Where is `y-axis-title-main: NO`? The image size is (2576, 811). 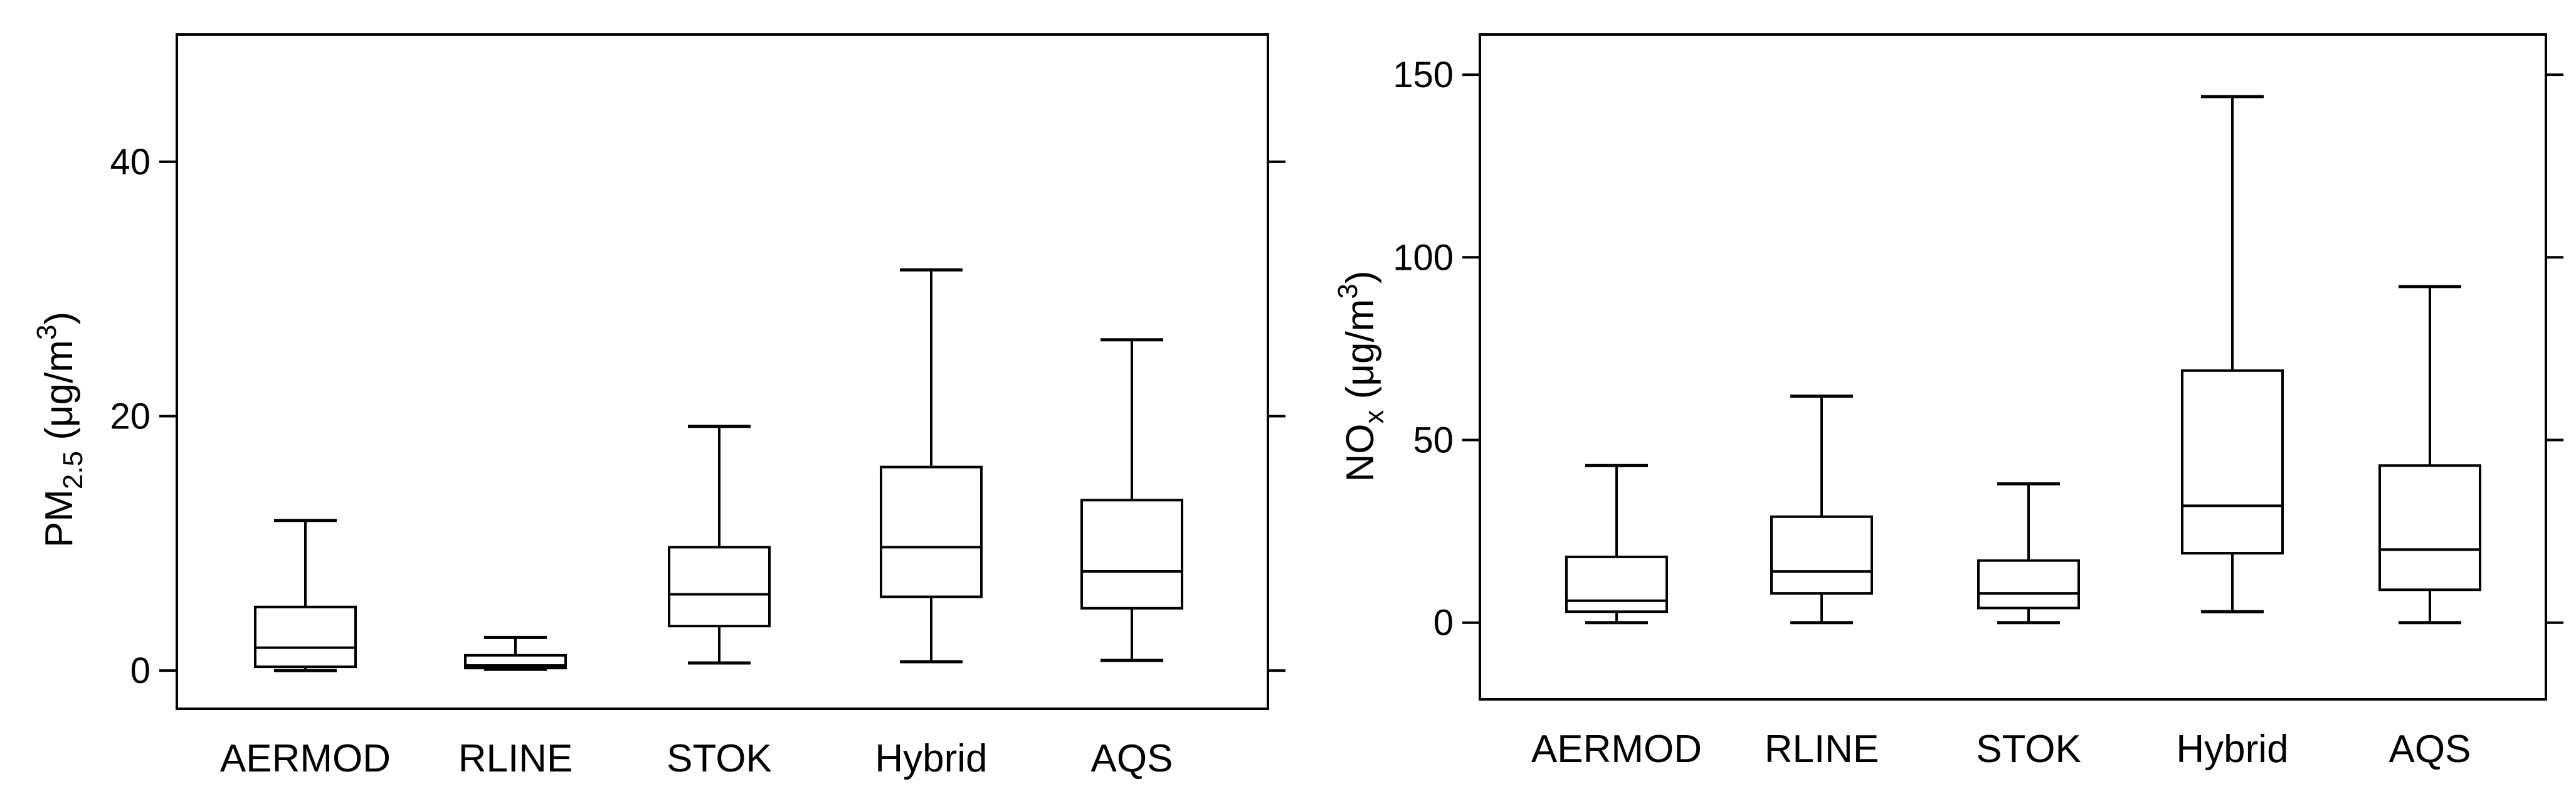
y-axis-title-main: NO is located at coordinates (1360, 453).